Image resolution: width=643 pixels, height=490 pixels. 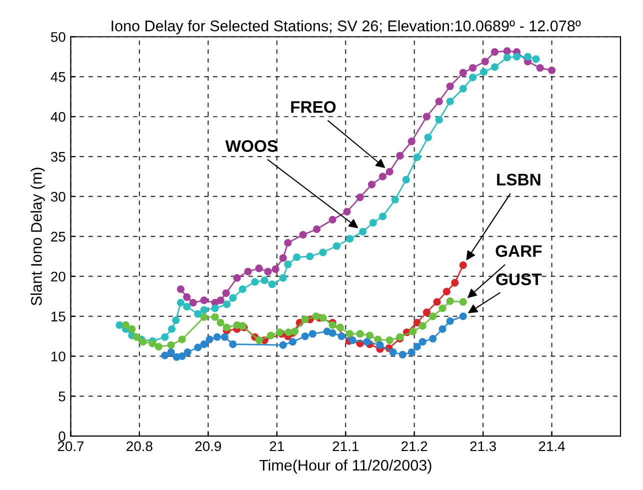 What do you see at coordinates (251, 146) in the screenshot?
I see `annotation: WOOS` at bounding box center [251, 146].